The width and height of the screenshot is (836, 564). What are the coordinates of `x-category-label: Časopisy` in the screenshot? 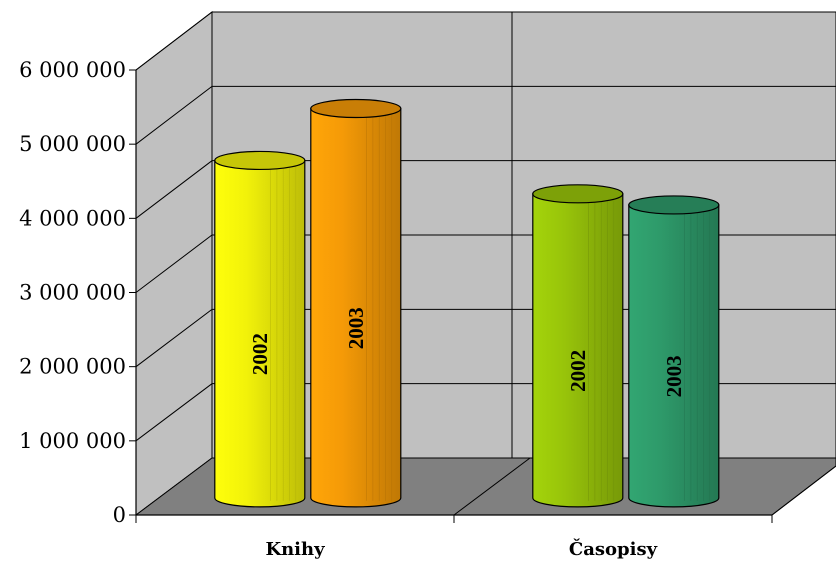 It's located at (613, 548).